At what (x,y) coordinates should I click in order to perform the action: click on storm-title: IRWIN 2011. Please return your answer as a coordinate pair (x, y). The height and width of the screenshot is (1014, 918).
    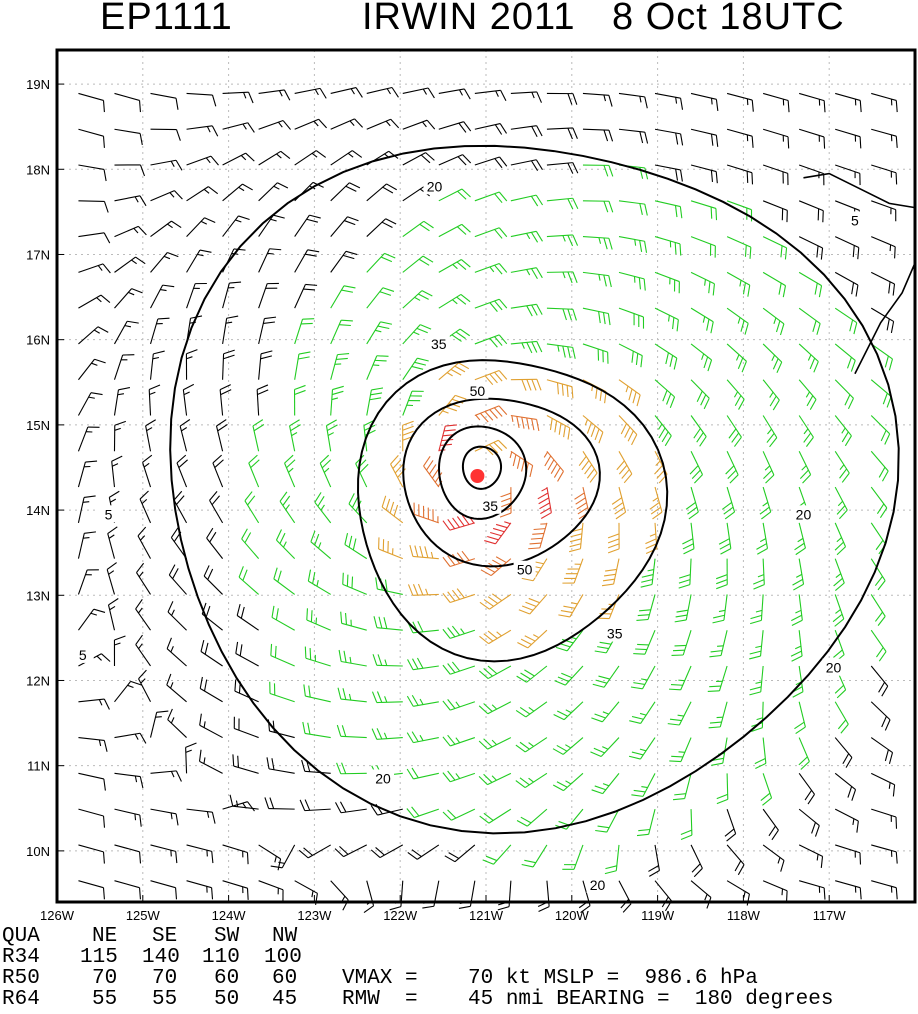
    Looking at the image, I should click on (469, 19).